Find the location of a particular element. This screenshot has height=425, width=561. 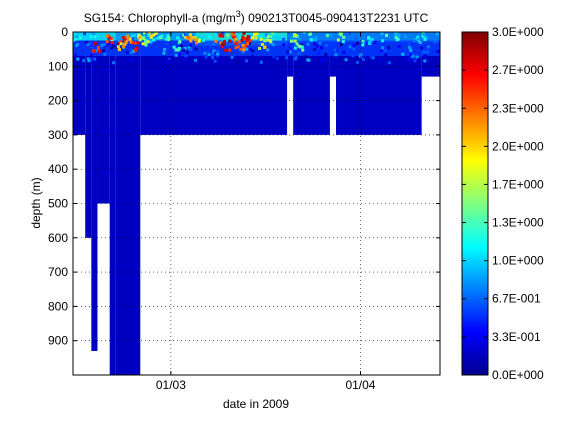

y-tick-label: 400 is located at coordinates (58, 169).